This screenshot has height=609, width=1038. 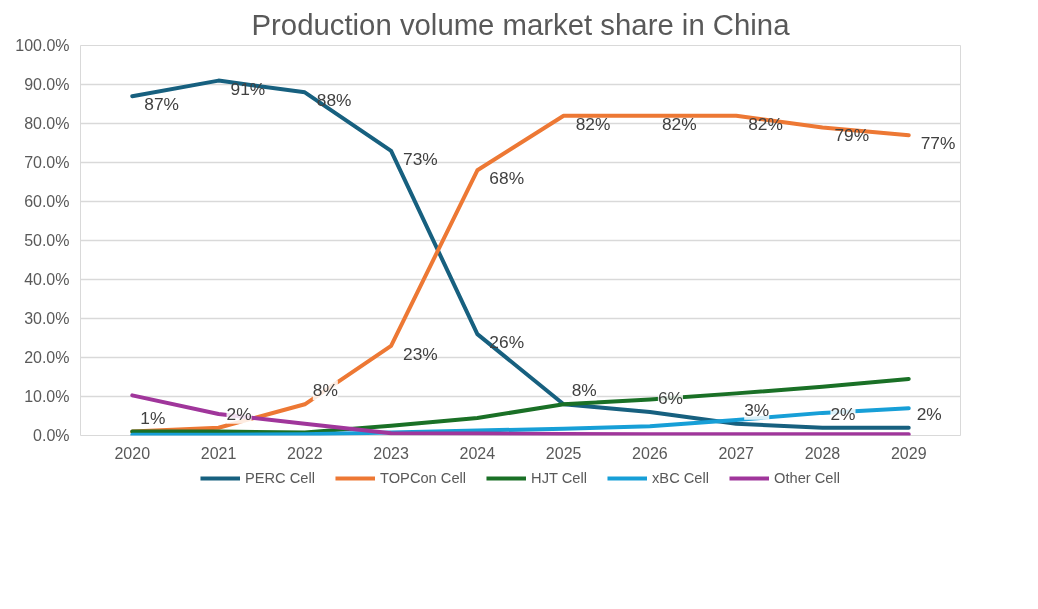 What do you see at coordinates (757, 409) in the screenshot?
I see `data-label: 3%` at bounding box center [757, 409].